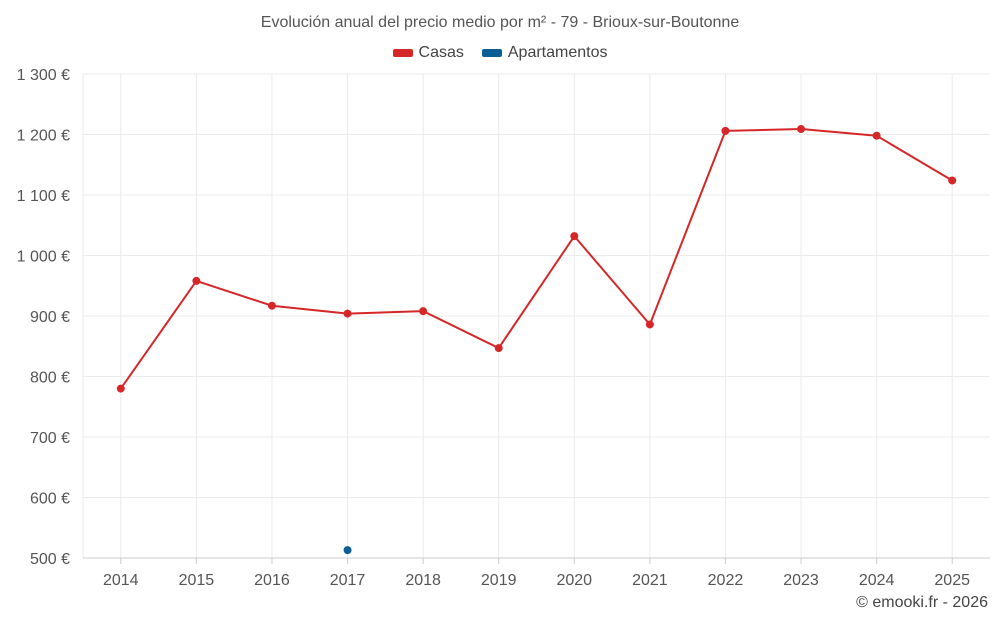 The height and width of the screenshot is (625, 1000). I want to click on x-tick-label: 2016, so click(272, 580).